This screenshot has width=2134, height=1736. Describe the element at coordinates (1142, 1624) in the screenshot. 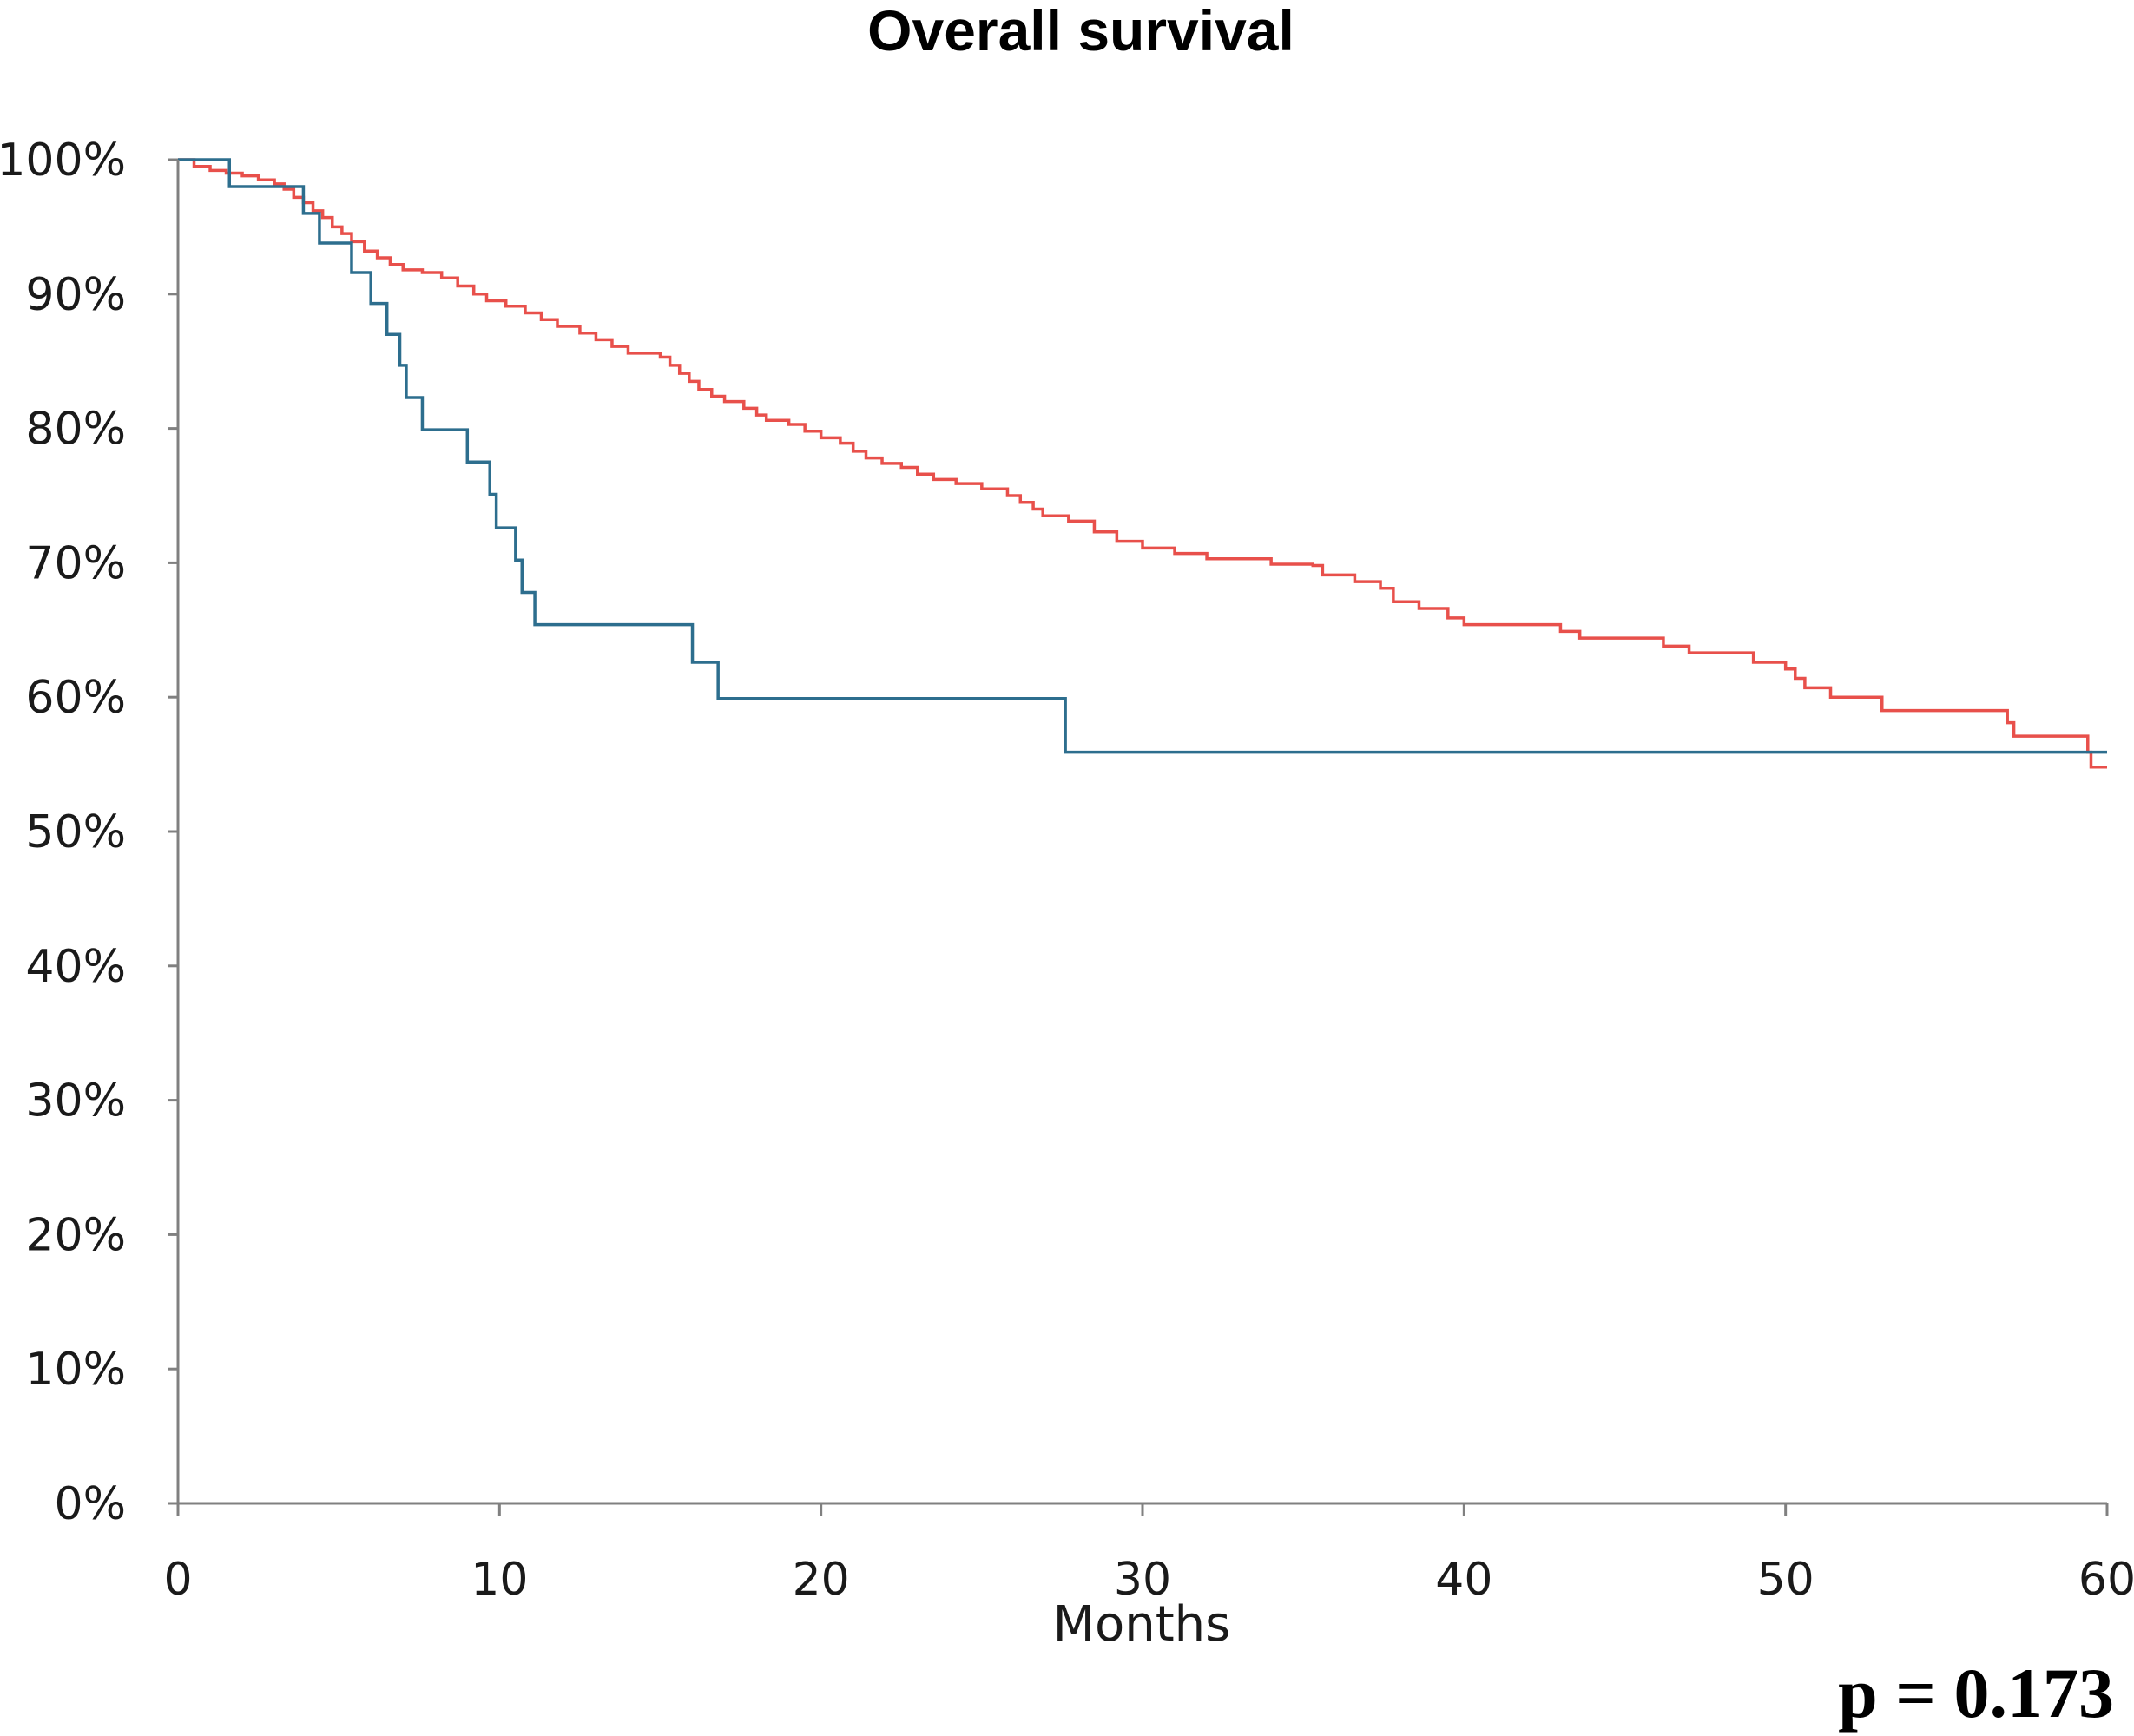

I see `x-axis-label: Months` at that location.